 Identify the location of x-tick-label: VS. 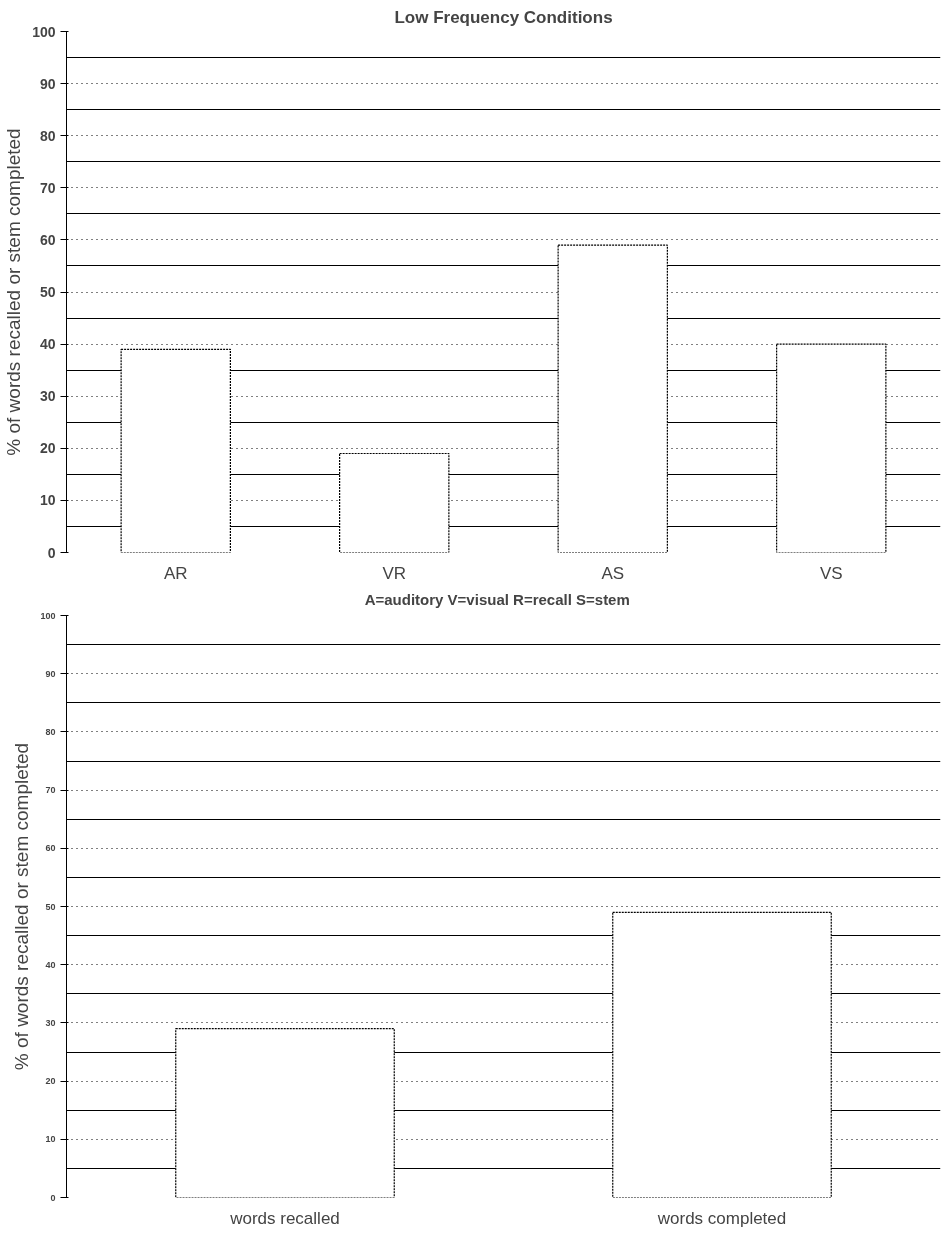
(831, 573).